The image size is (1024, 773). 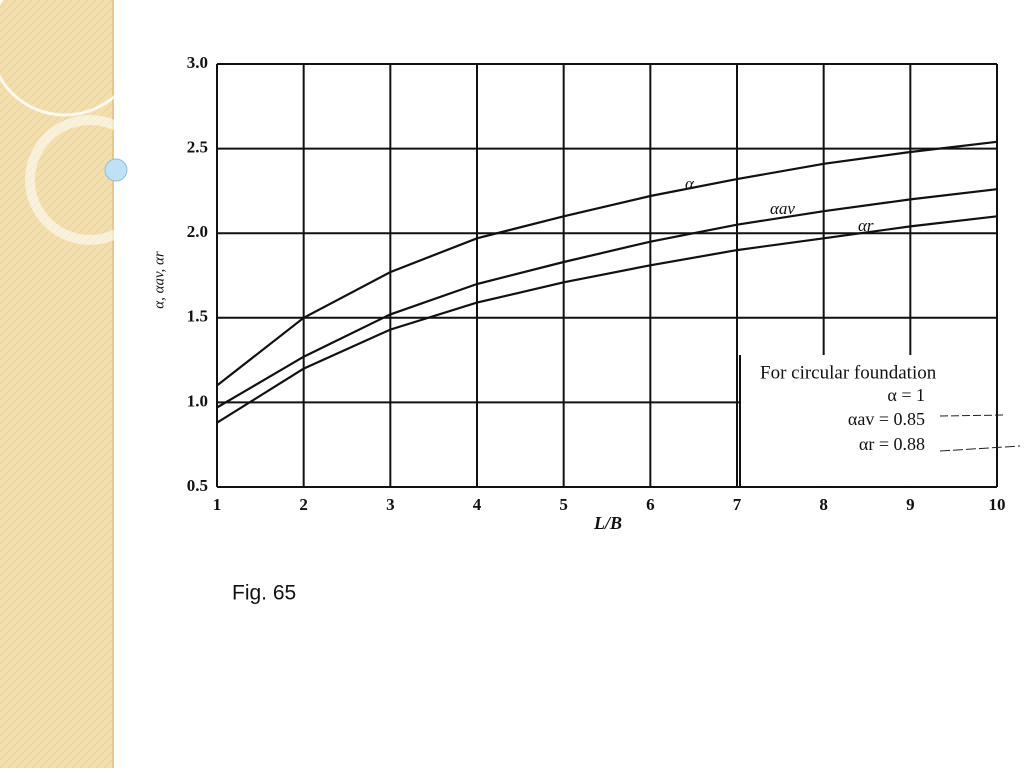 What do you see at coordinates (303, 504) in the screenshot?
I see `x-tick-label: 2` at bounding box center [303, 504].